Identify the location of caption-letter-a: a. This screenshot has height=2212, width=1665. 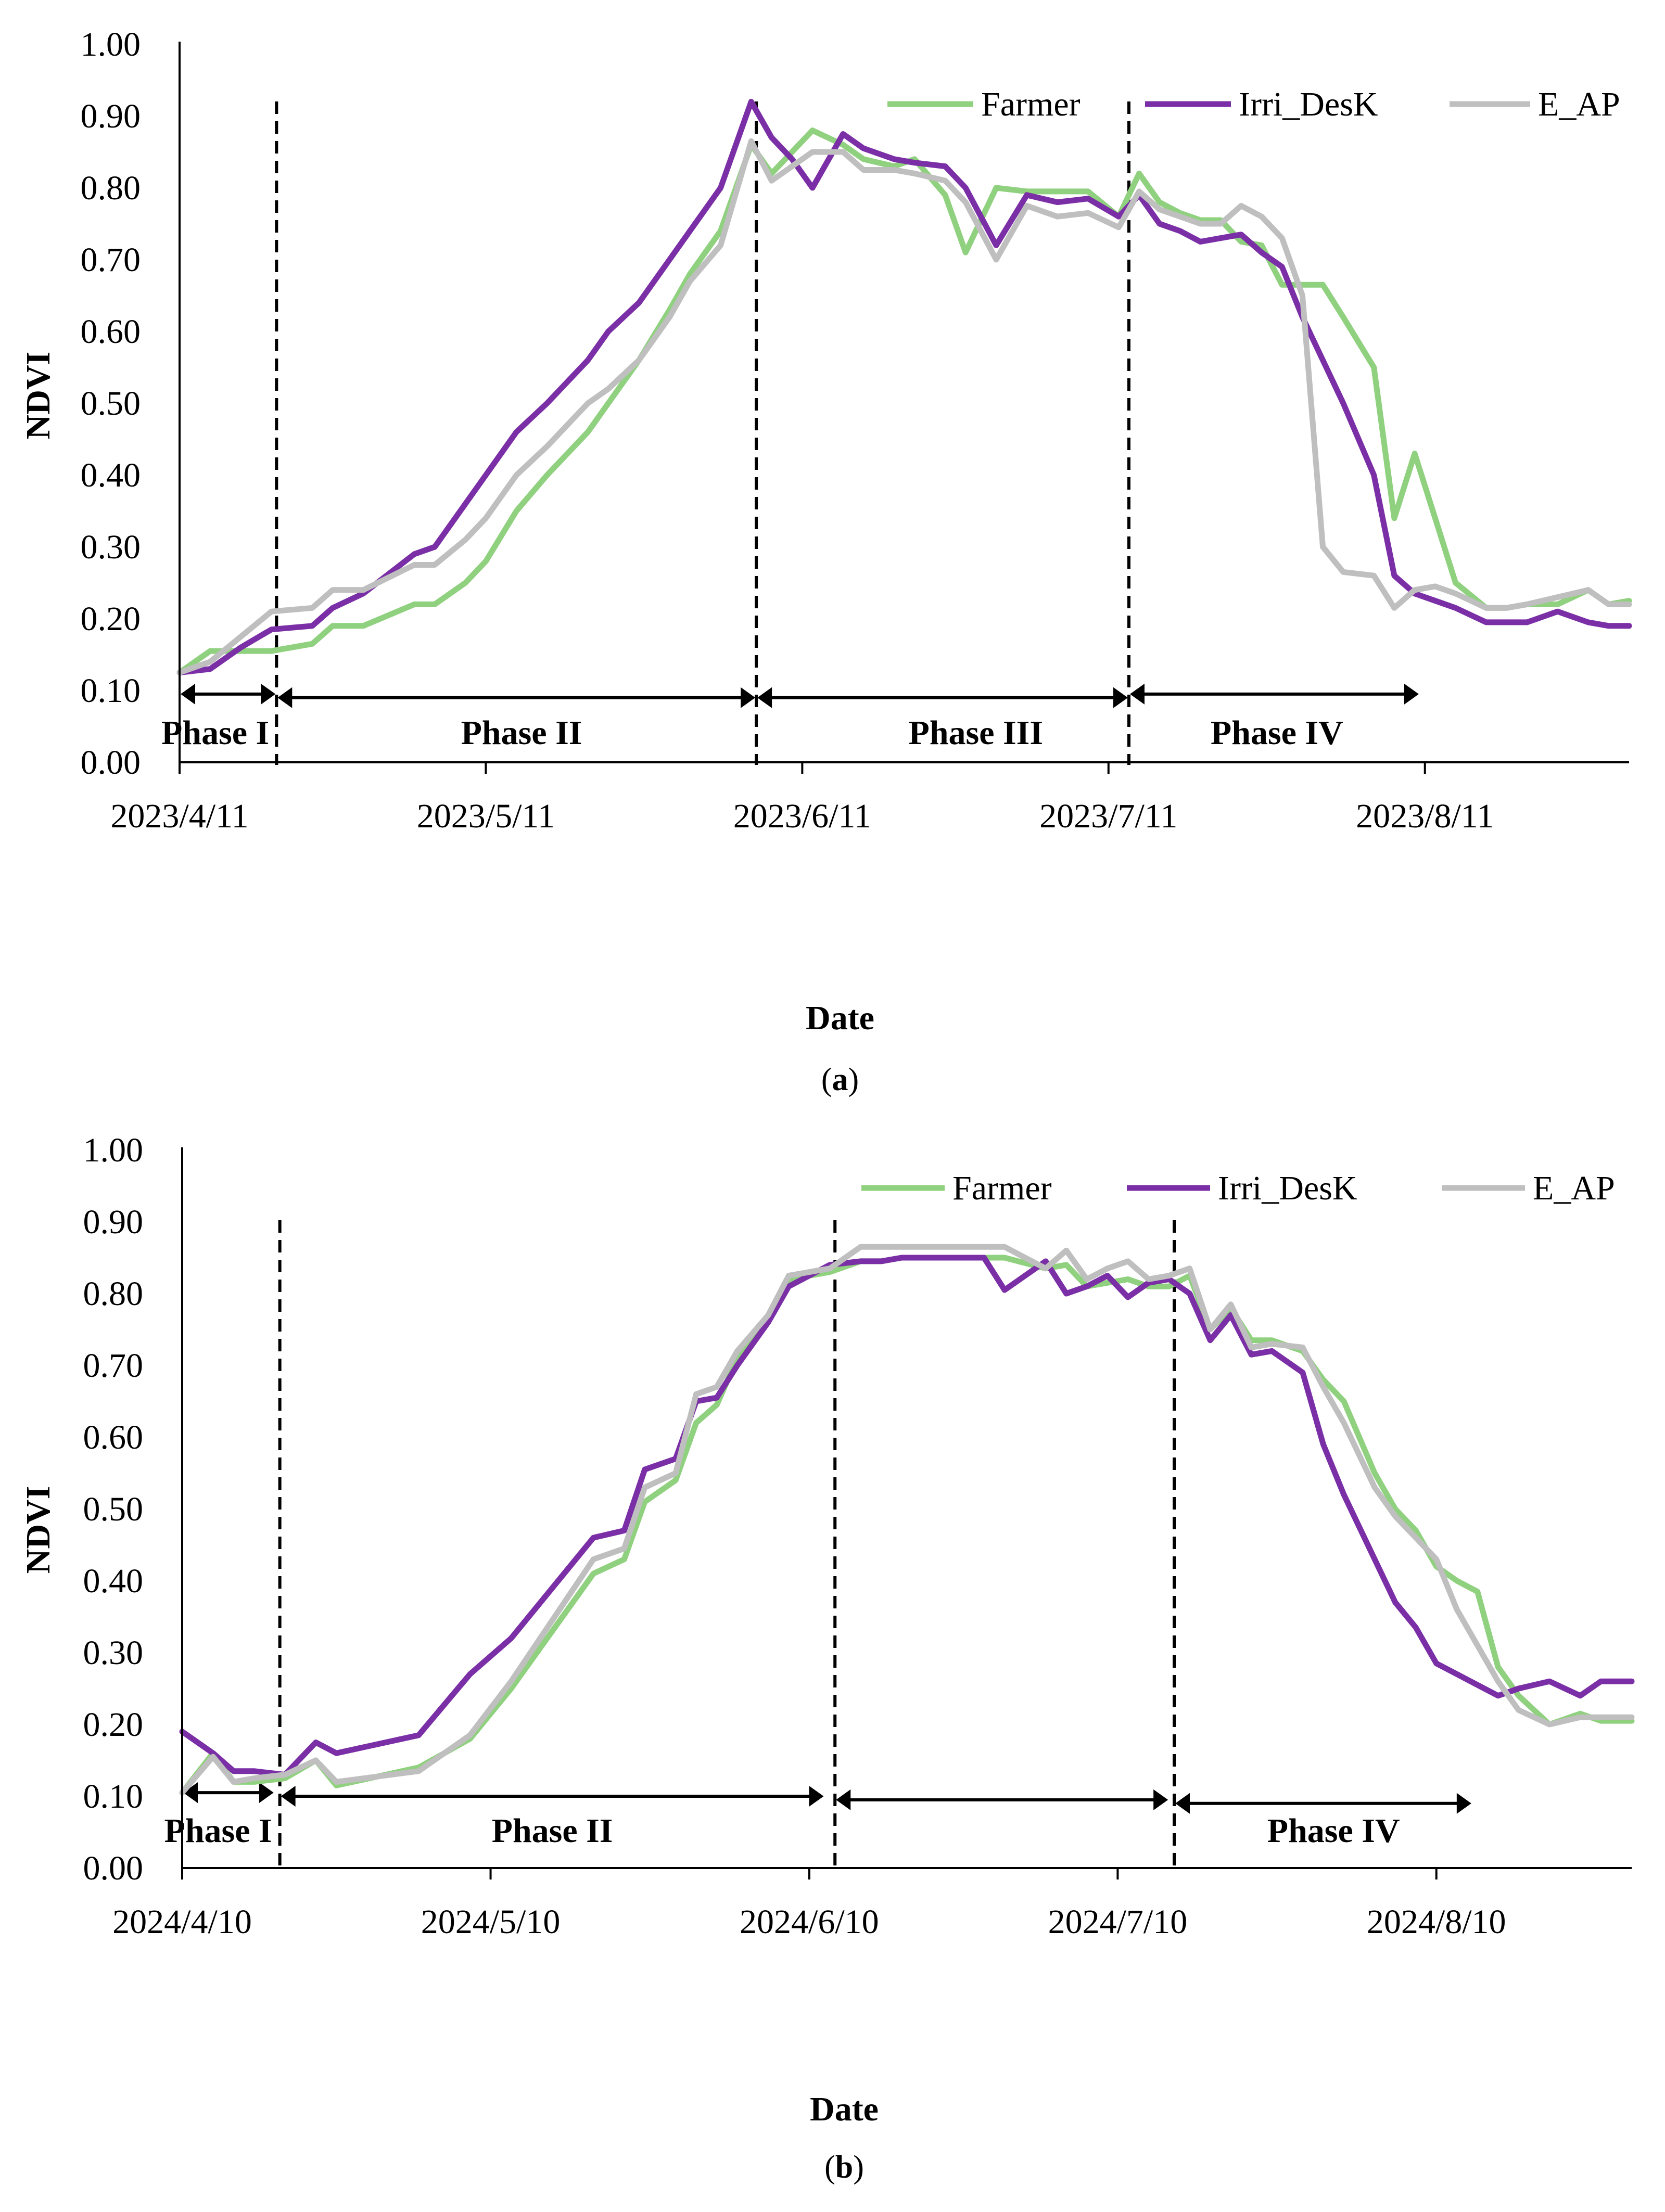
(840, 1079).